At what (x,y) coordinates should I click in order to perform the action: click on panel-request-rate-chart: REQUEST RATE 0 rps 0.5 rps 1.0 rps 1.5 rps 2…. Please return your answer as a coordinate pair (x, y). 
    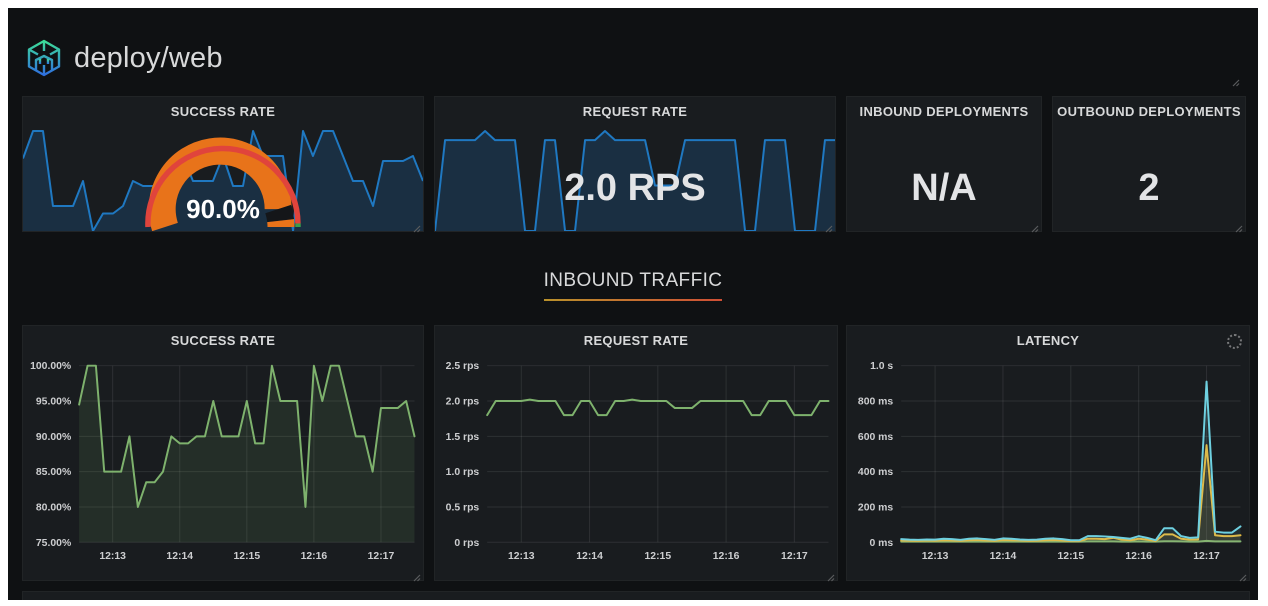
    Looking at the image, I should click on (636, 453).